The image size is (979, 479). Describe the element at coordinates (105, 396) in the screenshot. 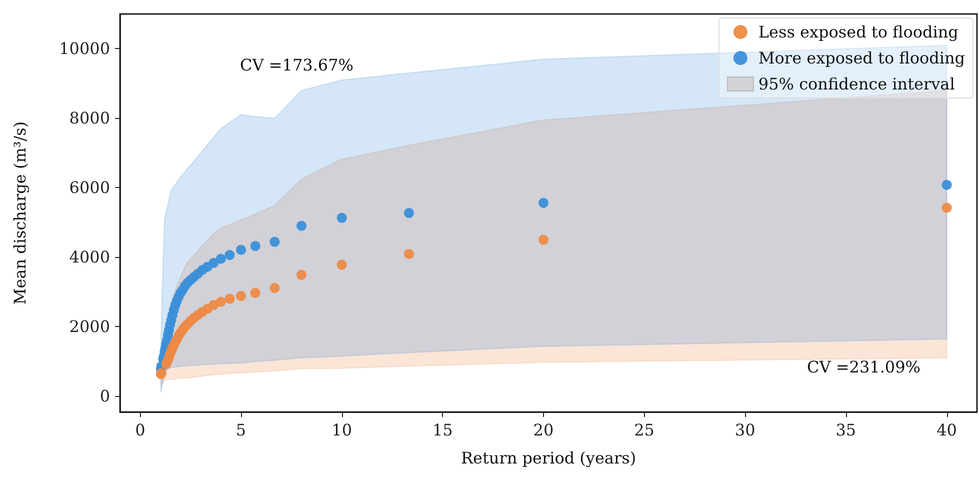

I see `y-tick-label: 0` at that location.